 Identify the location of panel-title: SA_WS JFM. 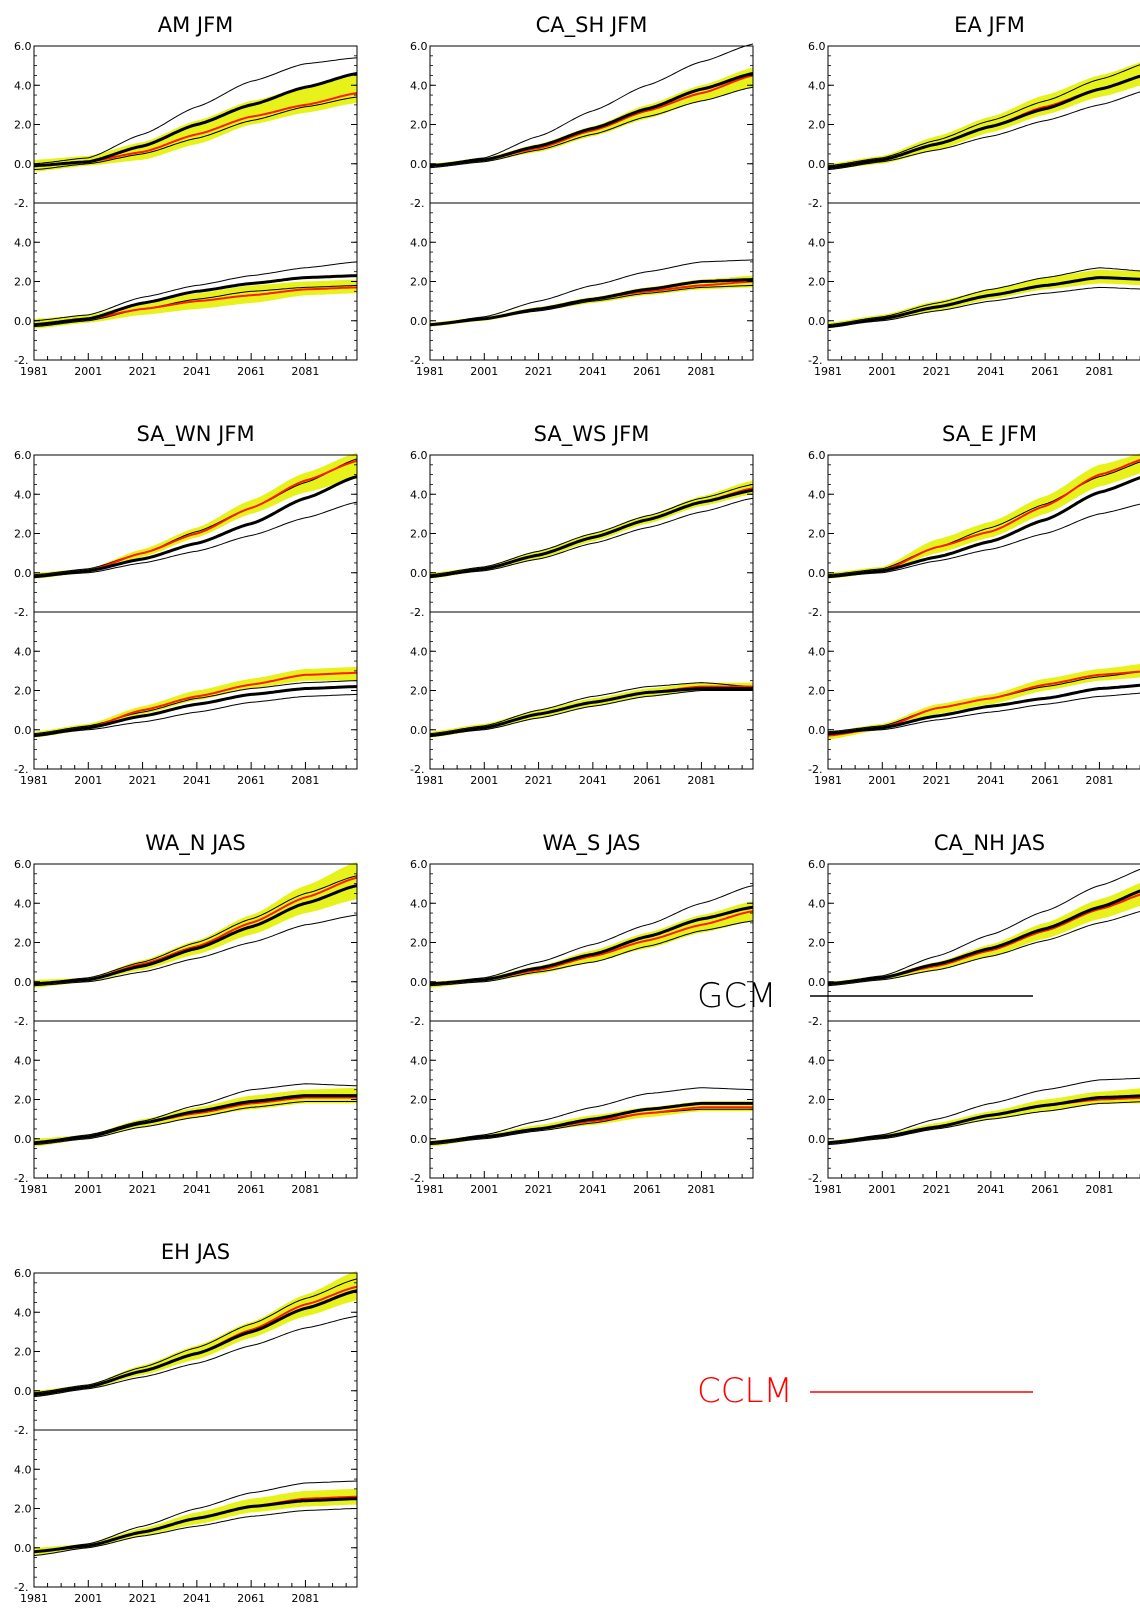
(592, 434).